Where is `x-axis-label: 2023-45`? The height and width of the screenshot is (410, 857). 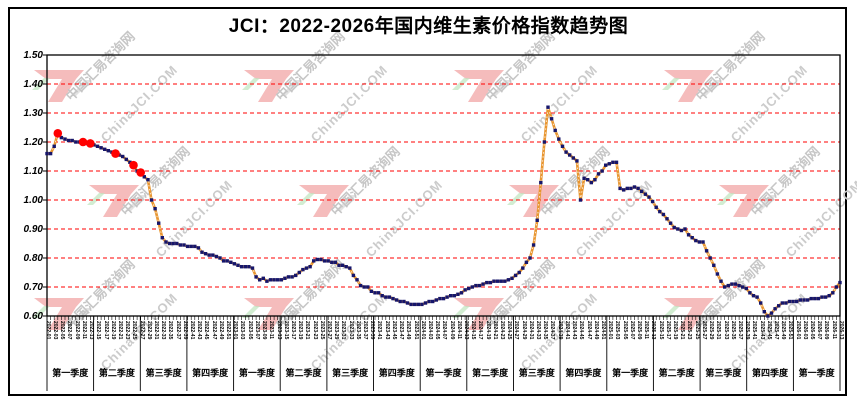
x-axis-label: 2023-45 is located at coordinates (393, 330).